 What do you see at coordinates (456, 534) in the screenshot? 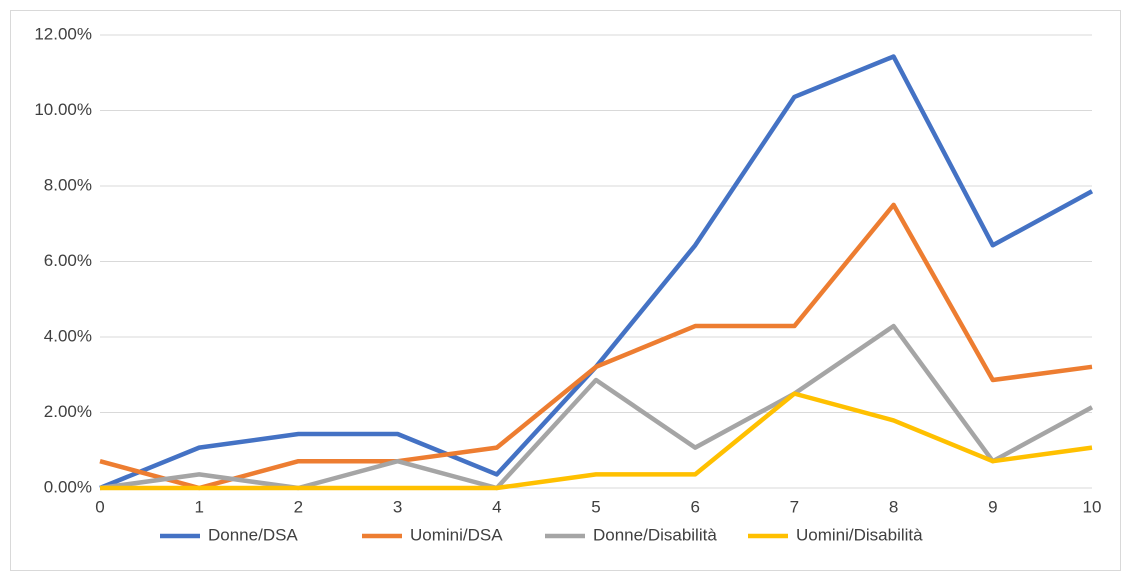
I see `legend-label: Uomini/DSA` at bounding box center [456, 534].